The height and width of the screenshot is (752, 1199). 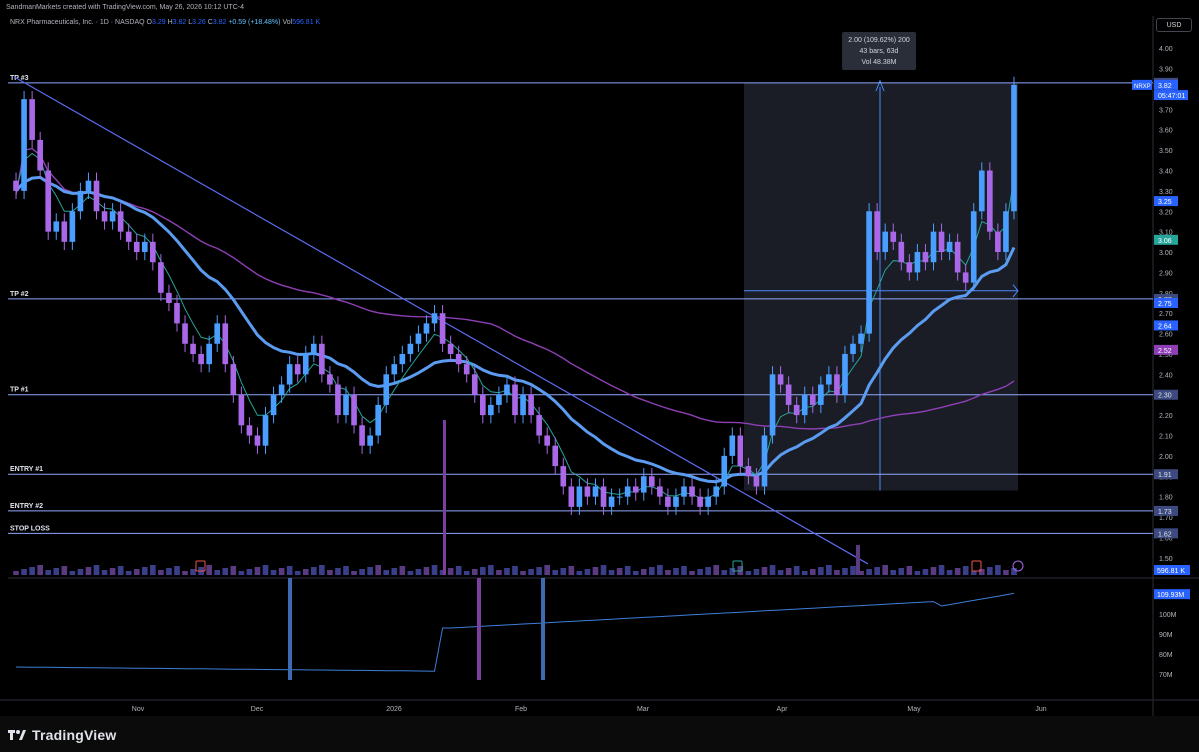 I want to click on footer-bar, so click(x=599, y=734).